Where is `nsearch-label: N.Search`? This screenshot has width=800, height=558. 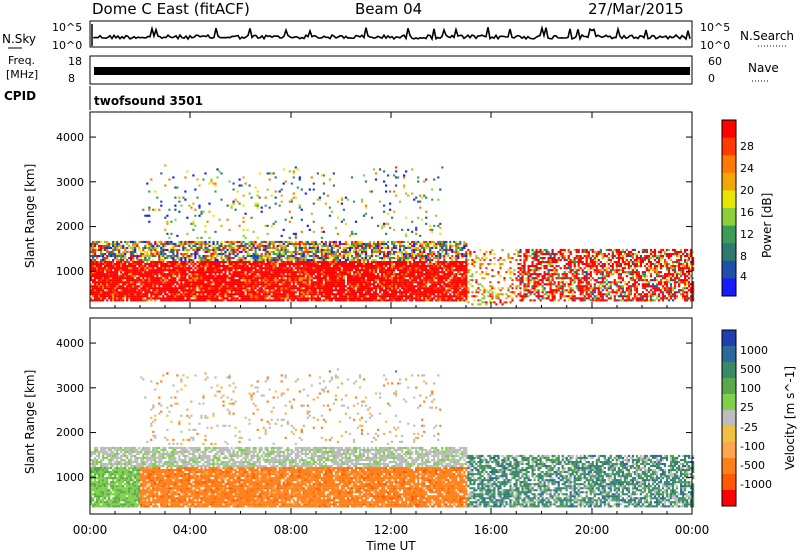
nsearch-label: N.Search is located at coordinates (767, 36).